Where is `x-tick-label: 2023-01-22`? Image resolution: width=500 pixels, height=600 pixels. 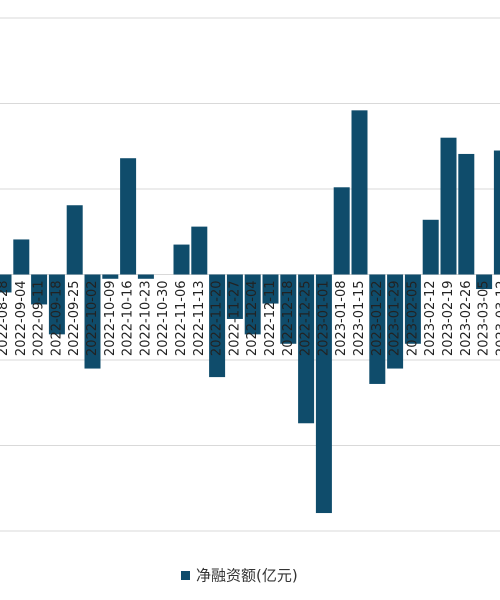
x-tick-label: 2023-01-22 is located at coordinates (377, 319).